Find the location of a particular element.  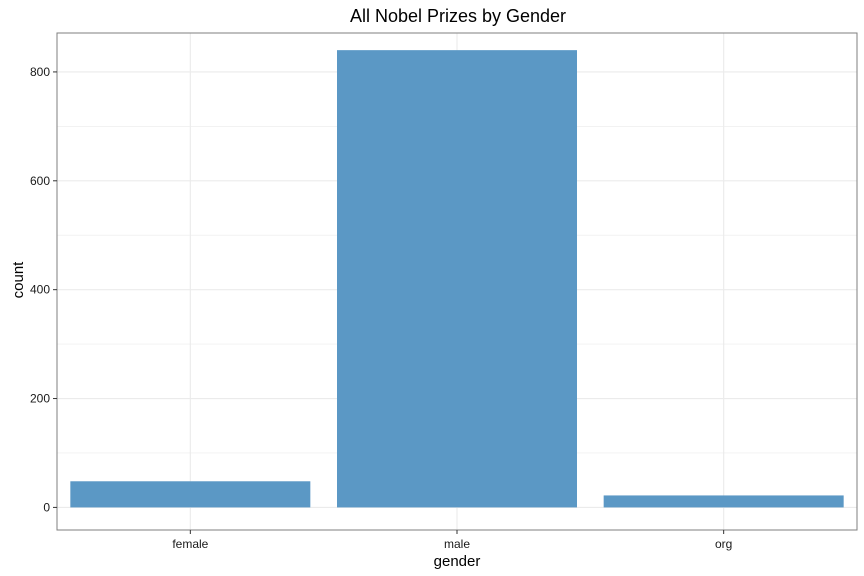

y-tick-label: 800 is located at coordinates (40, 72).